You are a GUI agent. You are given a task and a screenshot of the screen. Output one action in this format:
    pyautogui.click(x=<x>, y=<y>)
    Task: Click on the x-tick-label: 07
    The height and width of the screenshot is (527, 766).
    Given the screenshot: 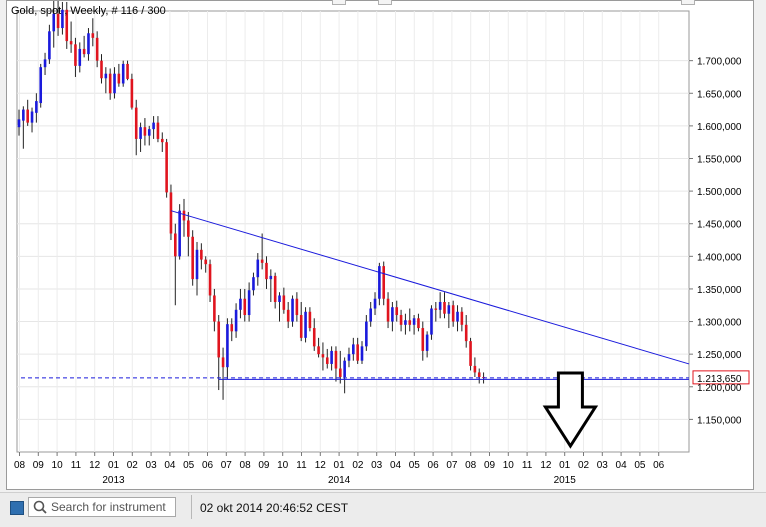 What is the action you would take?
    pyautogui.click(x=452, y=465)
    